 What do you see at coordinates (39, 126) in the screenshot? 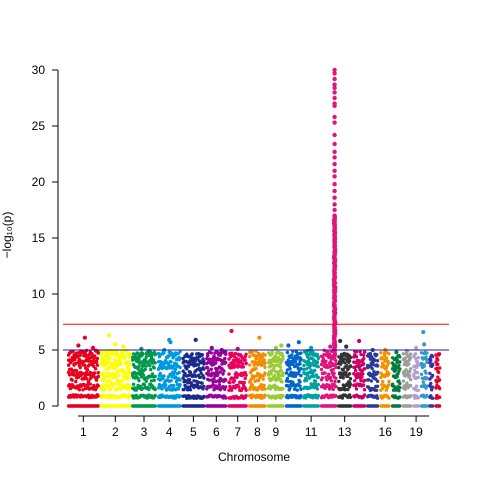
I see `y-tick-label: 25` at bounding box center [39, 126].